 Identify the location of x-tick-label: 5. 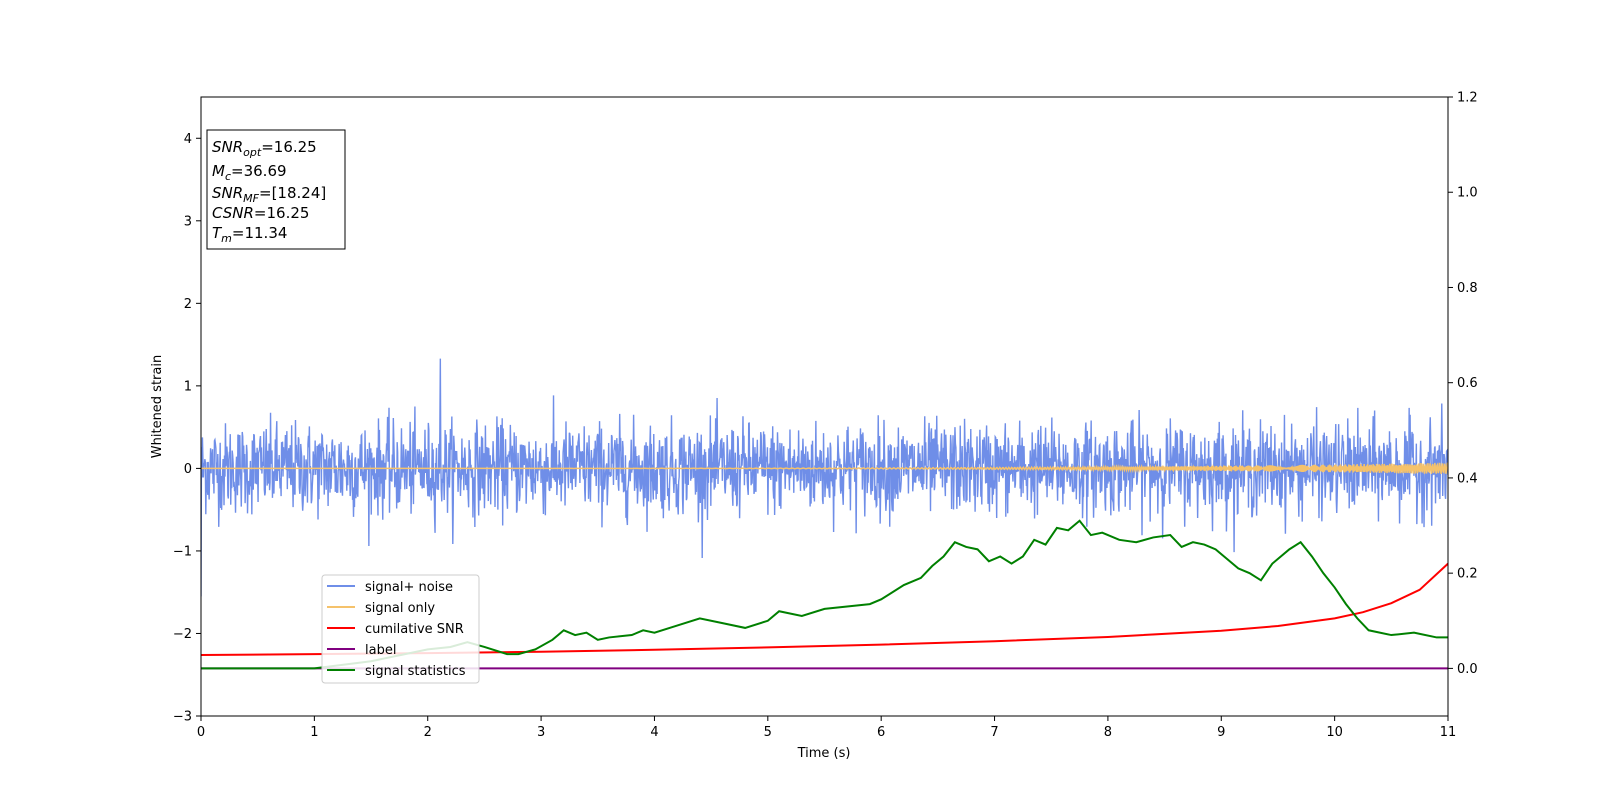
(768, 732).